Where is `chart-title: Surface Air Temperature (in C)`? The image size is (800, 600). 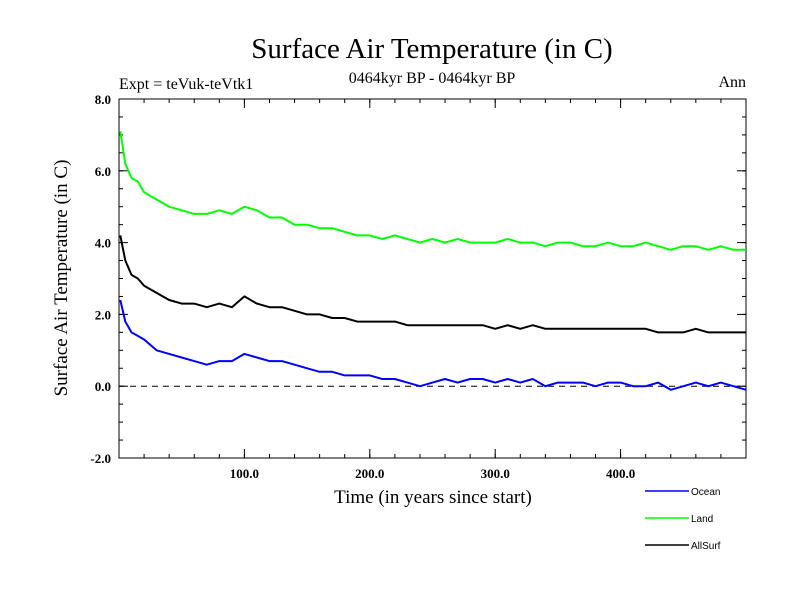 chart-title: Surface Air Temperature (in C) is located at coordinates (431, 49).